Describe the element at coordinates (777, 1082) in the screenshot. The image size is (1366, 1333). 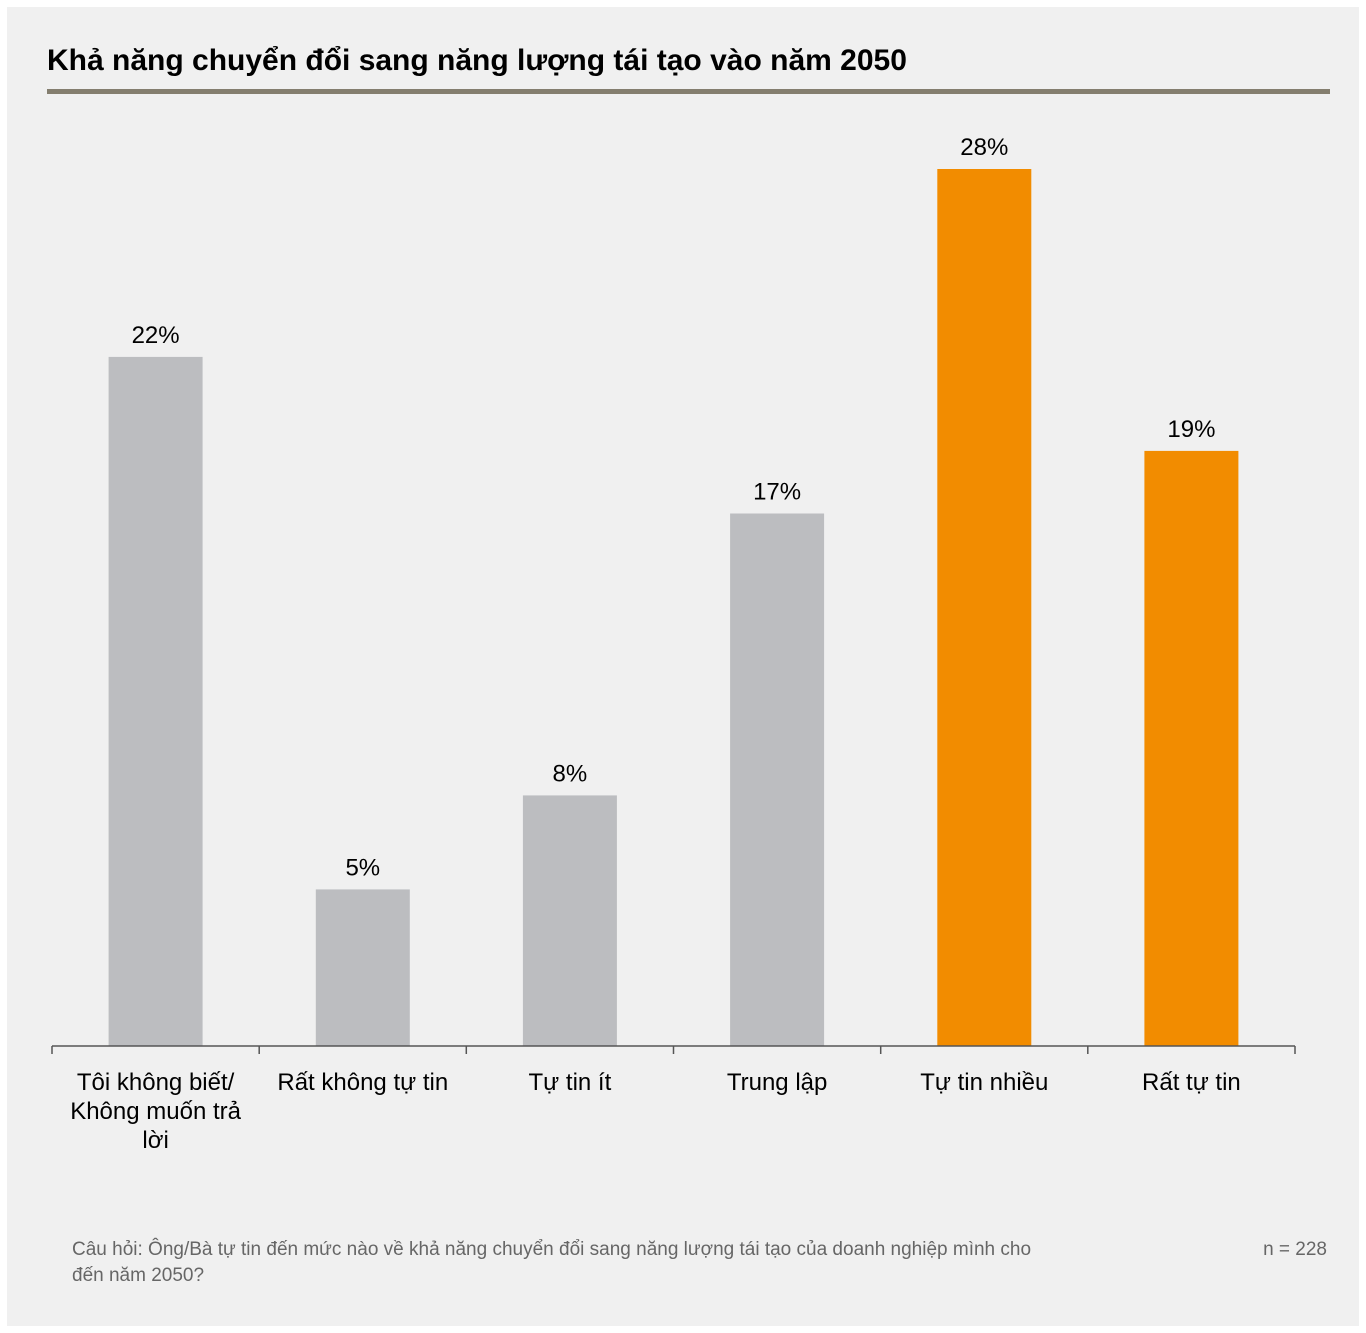
I see `category-label: Trung lập` at that location.